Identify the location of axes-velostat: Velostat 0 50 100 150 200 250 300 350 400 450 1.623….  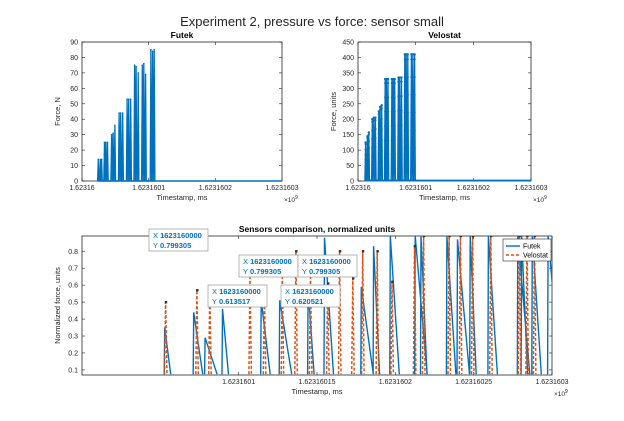
(438, 117).